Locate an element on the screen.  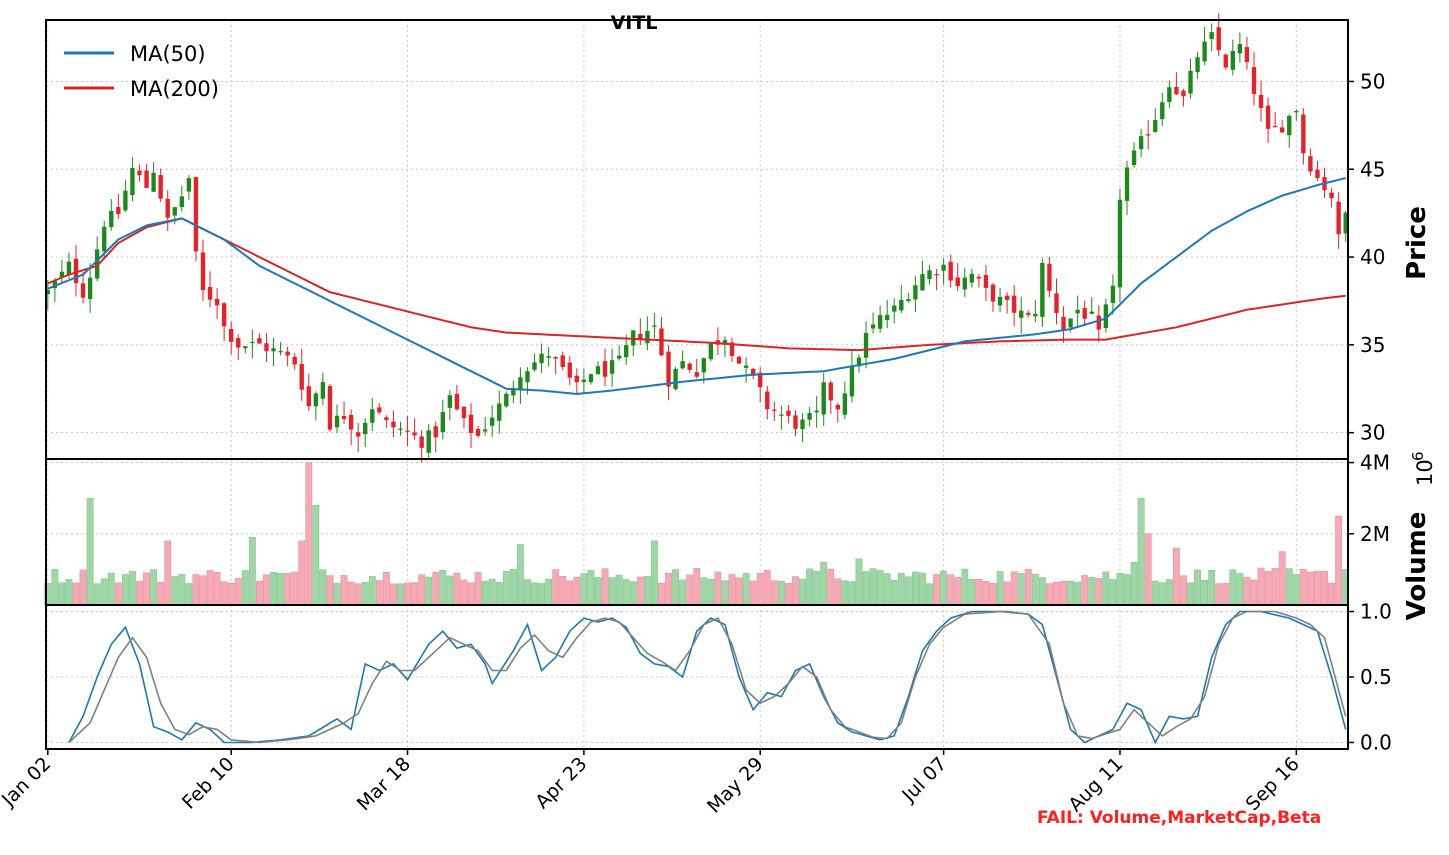
legend-label-ma50: MA(50) is located at coordinates (168, 54).